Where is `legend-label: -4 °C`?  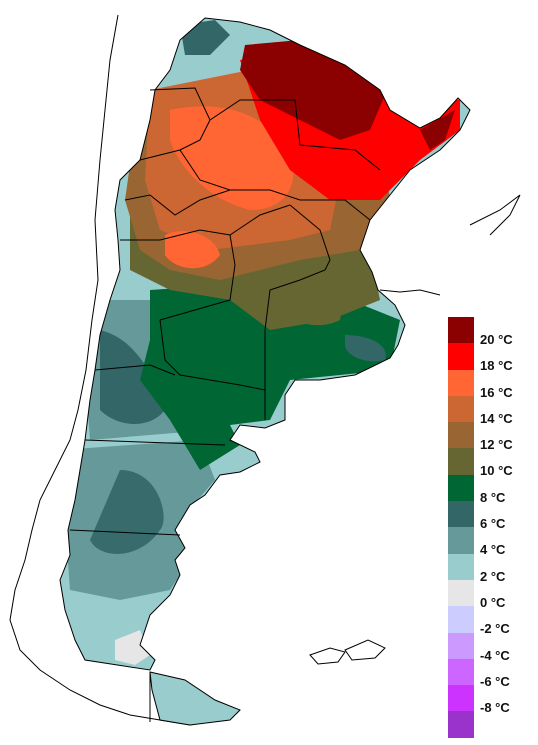
legend-label: -4 °C is located at coordinates (495, 655).